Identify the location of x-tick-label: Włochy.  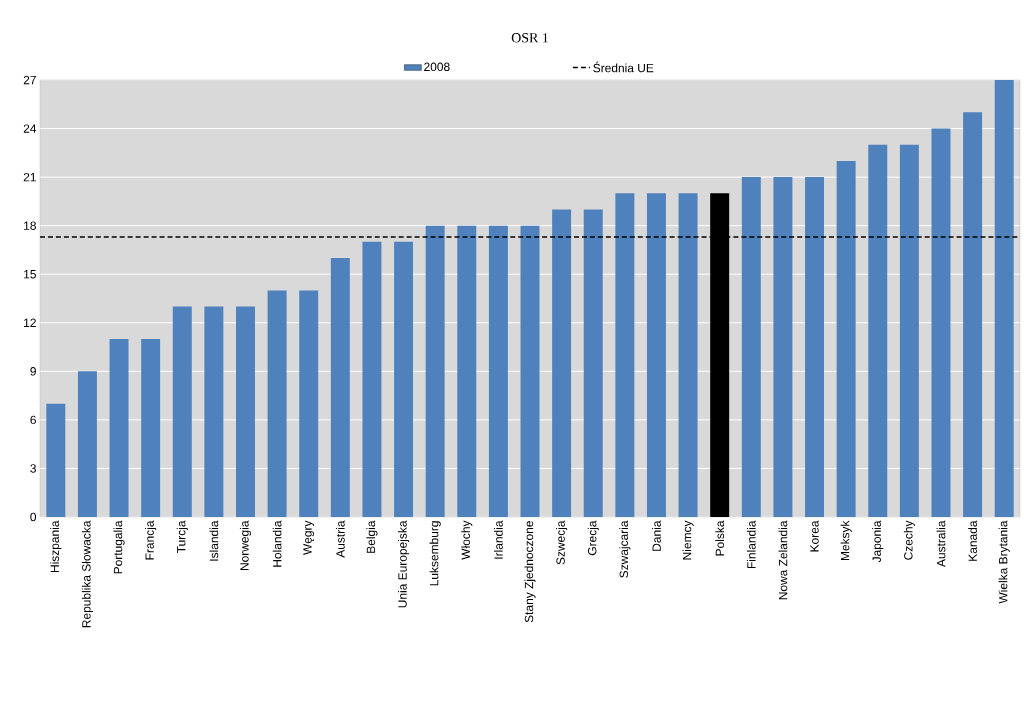
(467, 540).